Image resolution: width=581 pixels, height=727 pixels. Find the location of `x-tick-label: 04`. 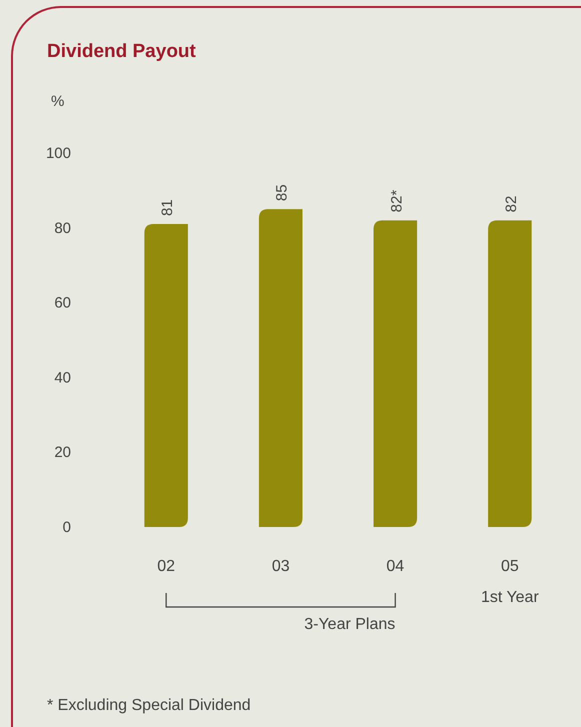

x-tick-label: 04 is located at coordinates (395, 566).